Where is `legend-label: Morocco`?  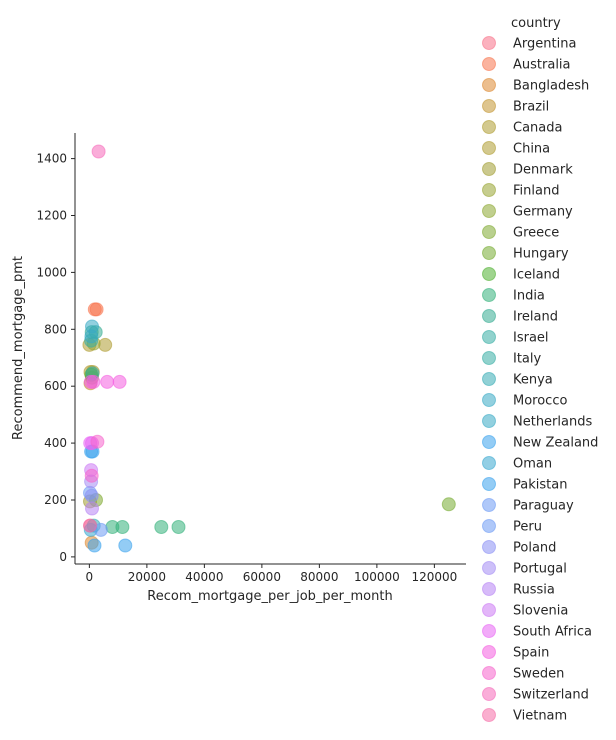 legend-label: Morocco is located at coordinates (540, 401).